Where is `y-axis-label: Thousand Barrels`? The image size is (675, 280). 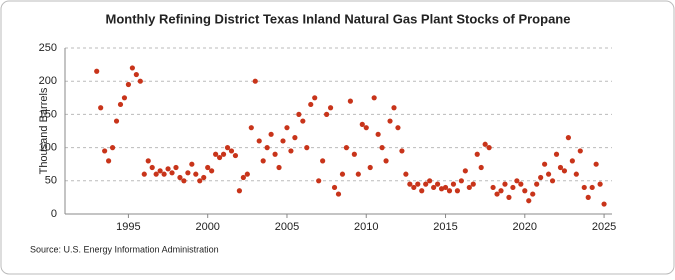 y-axis-label: Thousand Barrels is located at coordinates (44, 130).